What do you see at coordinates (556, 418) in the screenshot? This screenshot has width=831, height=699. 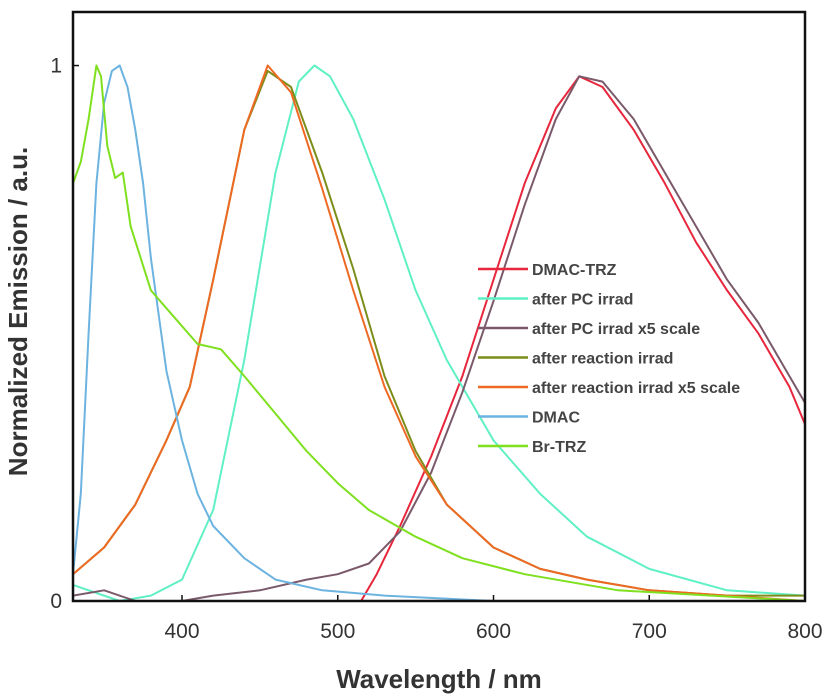 I see `legend-label: DMAC` at bounding box center [556, 418].